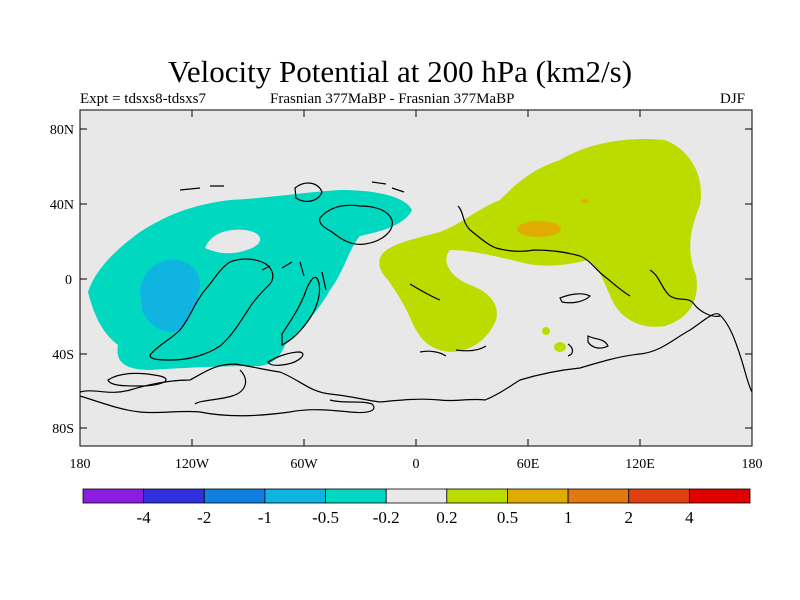 The image size is (800, 600). What do you see at coordinates (192, 464) in the screenshot?
I see `x-tick-label: 120W` at bounding box center [192, 464].